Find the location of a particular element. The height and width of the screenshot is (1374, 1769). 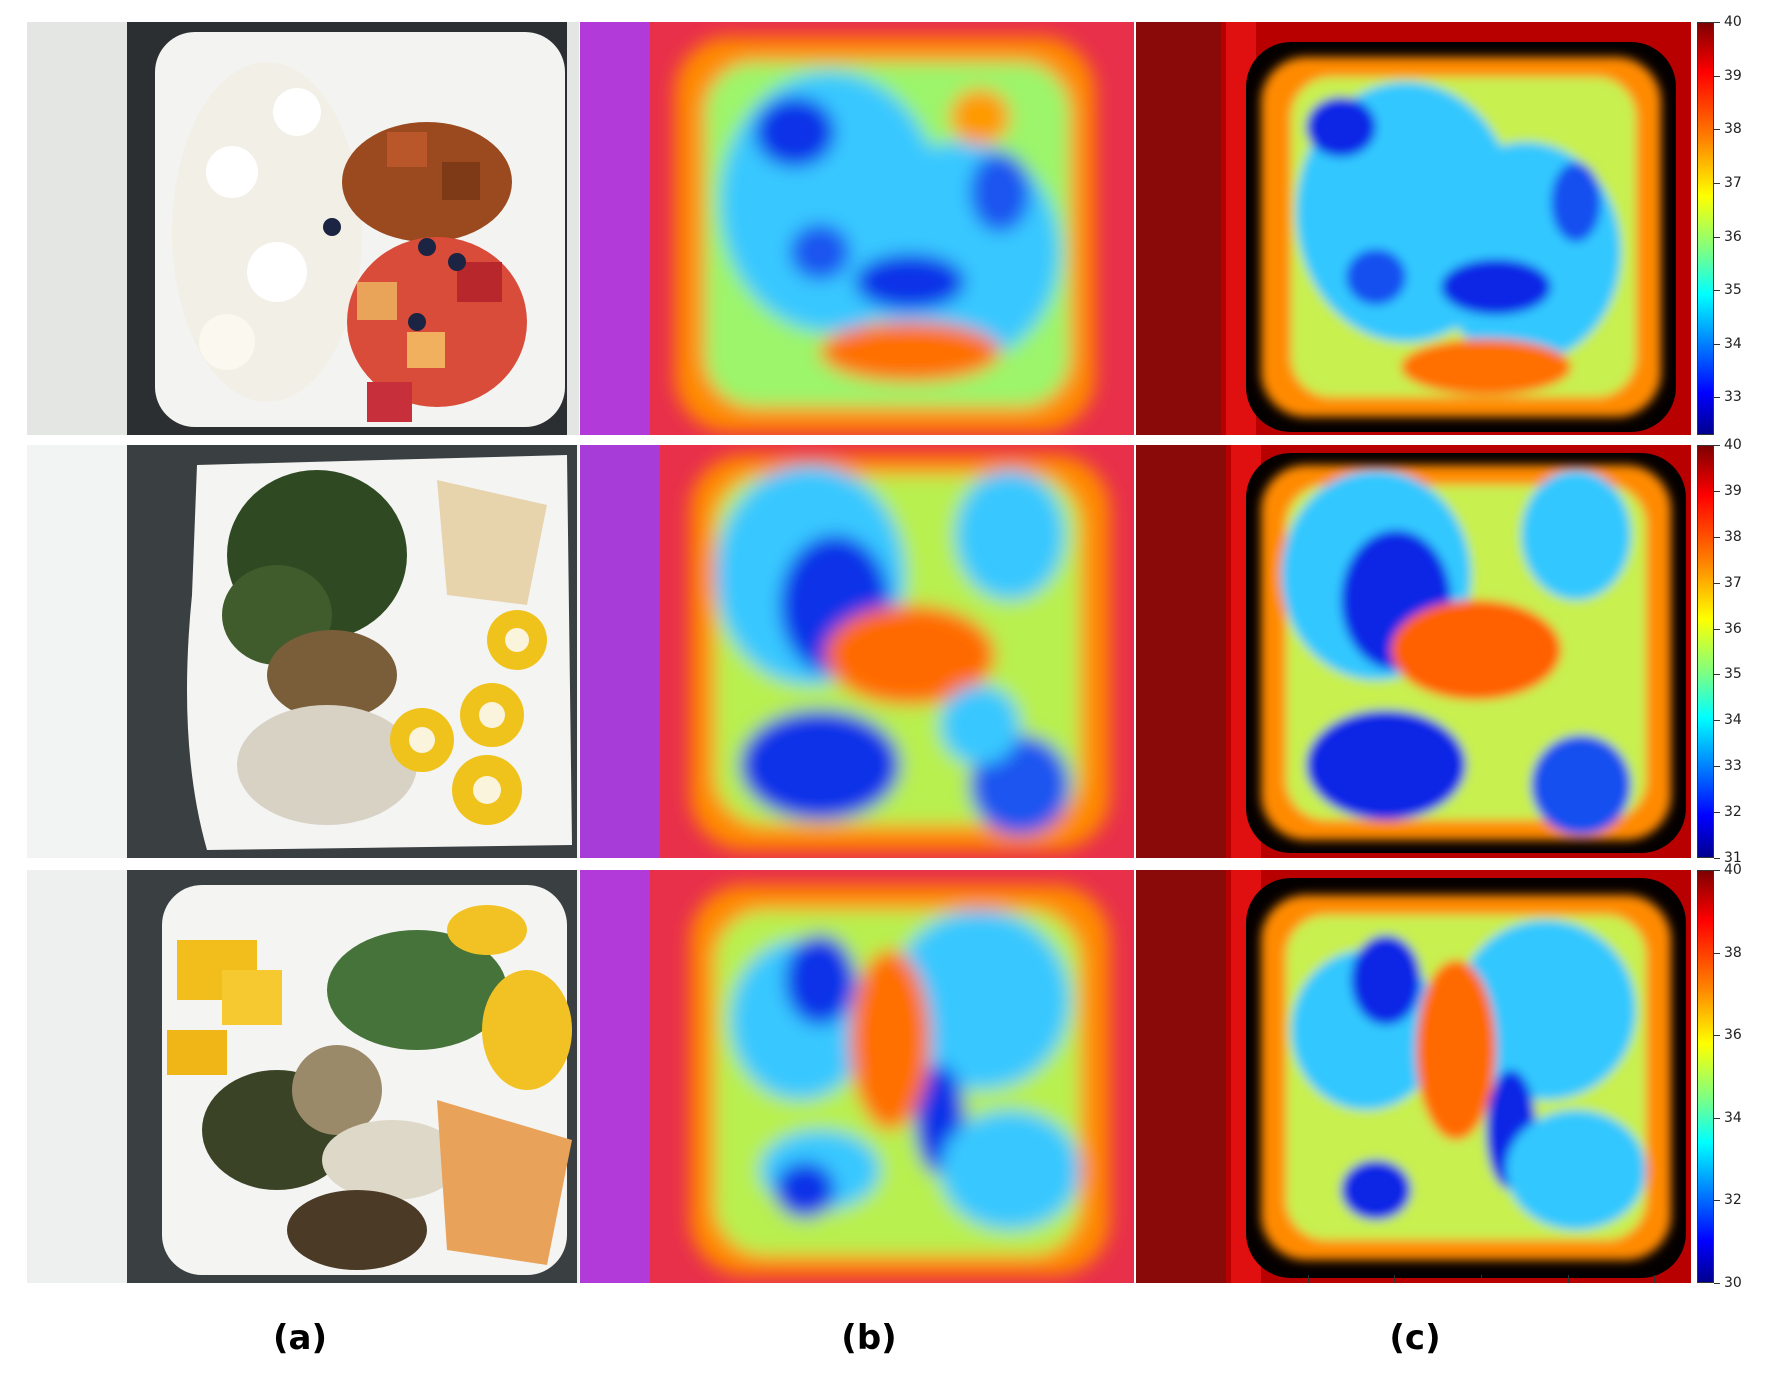

colorbar-row-2: 40 39 38 37 36 35 34 33 32 31 is located at coordinates (1732, 651).